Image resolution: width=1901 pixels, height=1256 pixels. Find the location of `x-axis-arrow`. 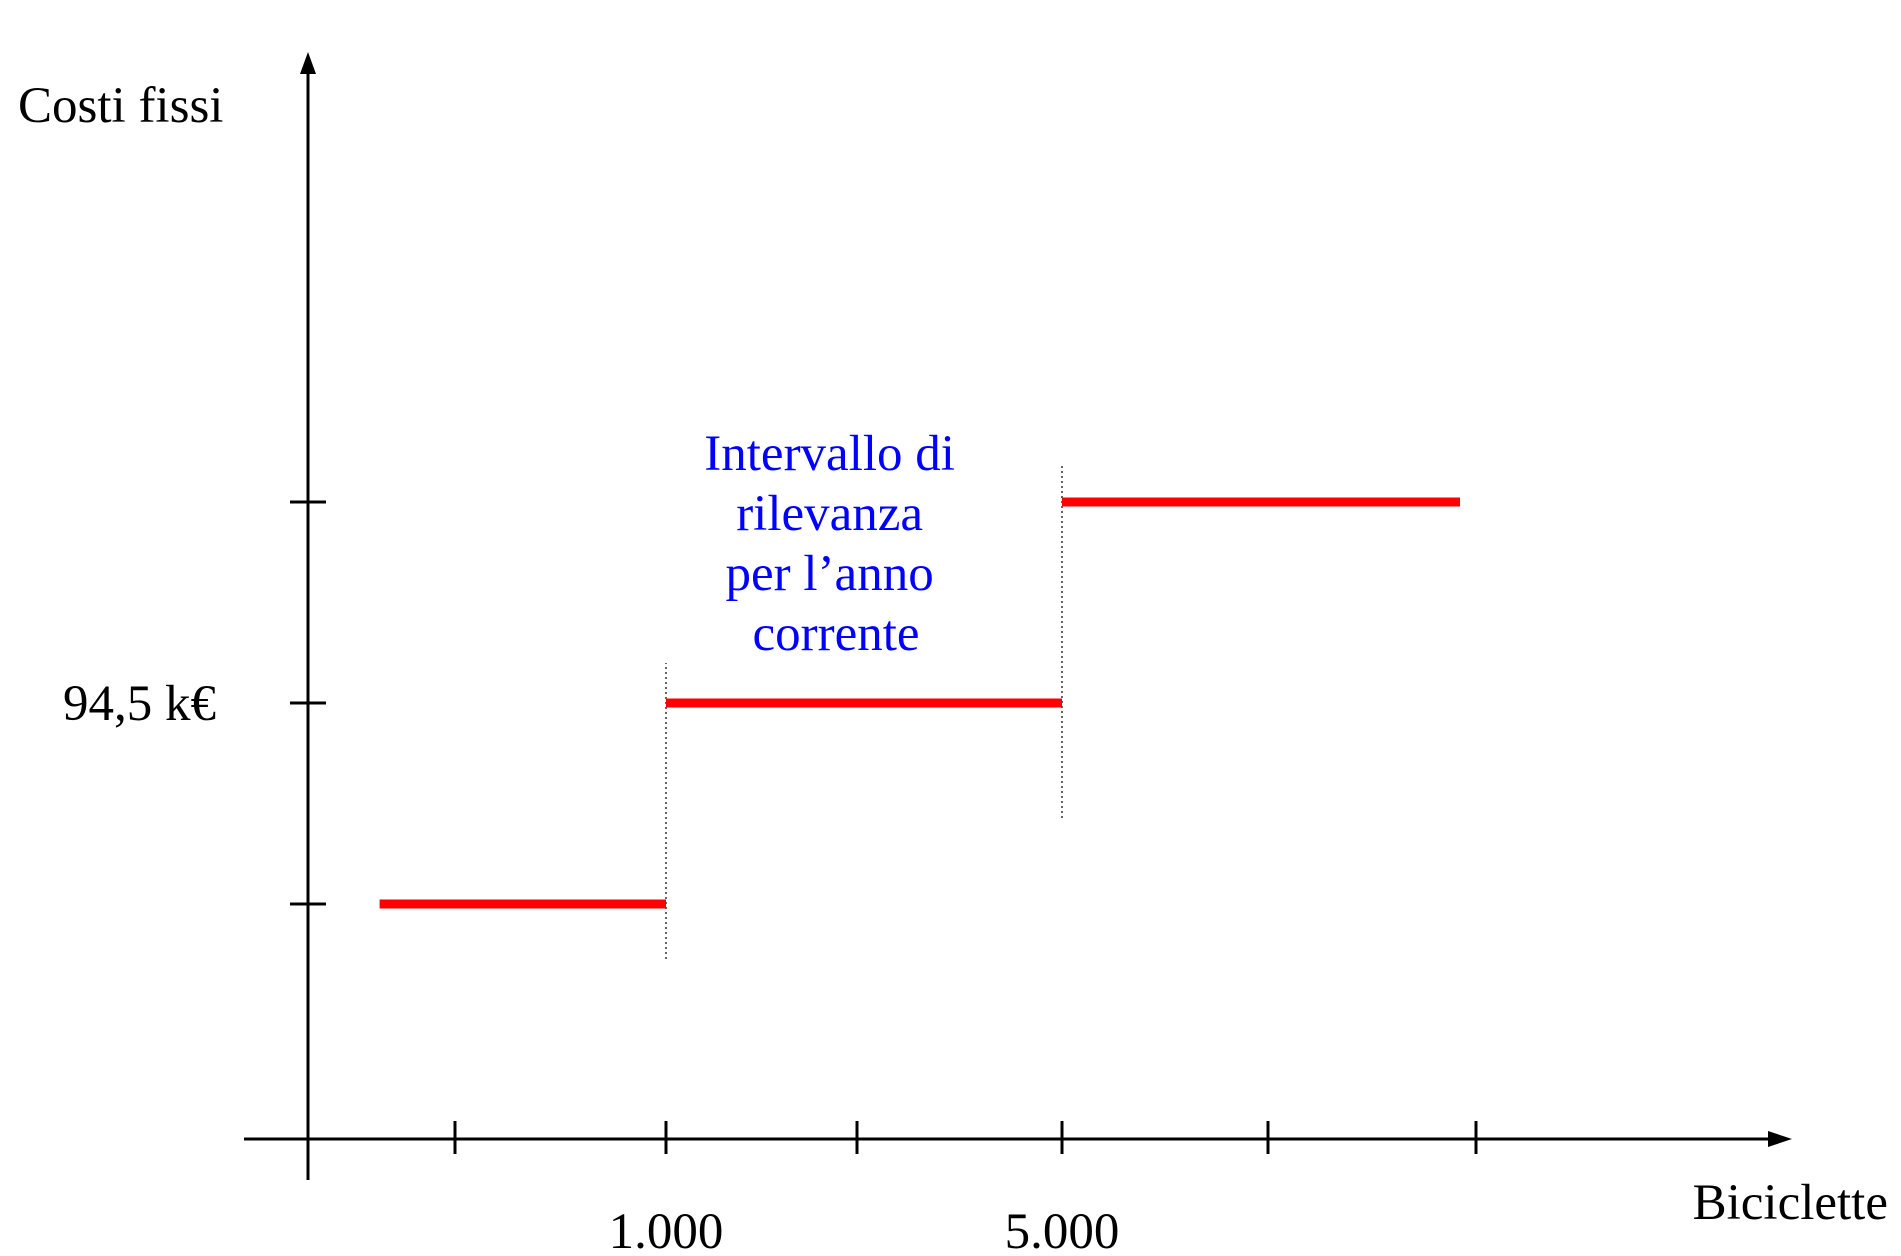

x-axis-arrow is located at coordinates (1780, 1139).